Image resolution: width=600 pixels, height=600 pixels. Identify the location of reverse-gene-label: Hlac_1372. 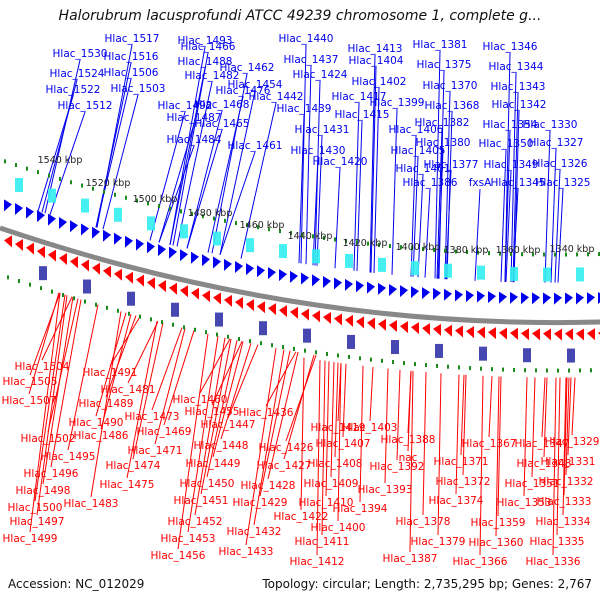
(463, 482).